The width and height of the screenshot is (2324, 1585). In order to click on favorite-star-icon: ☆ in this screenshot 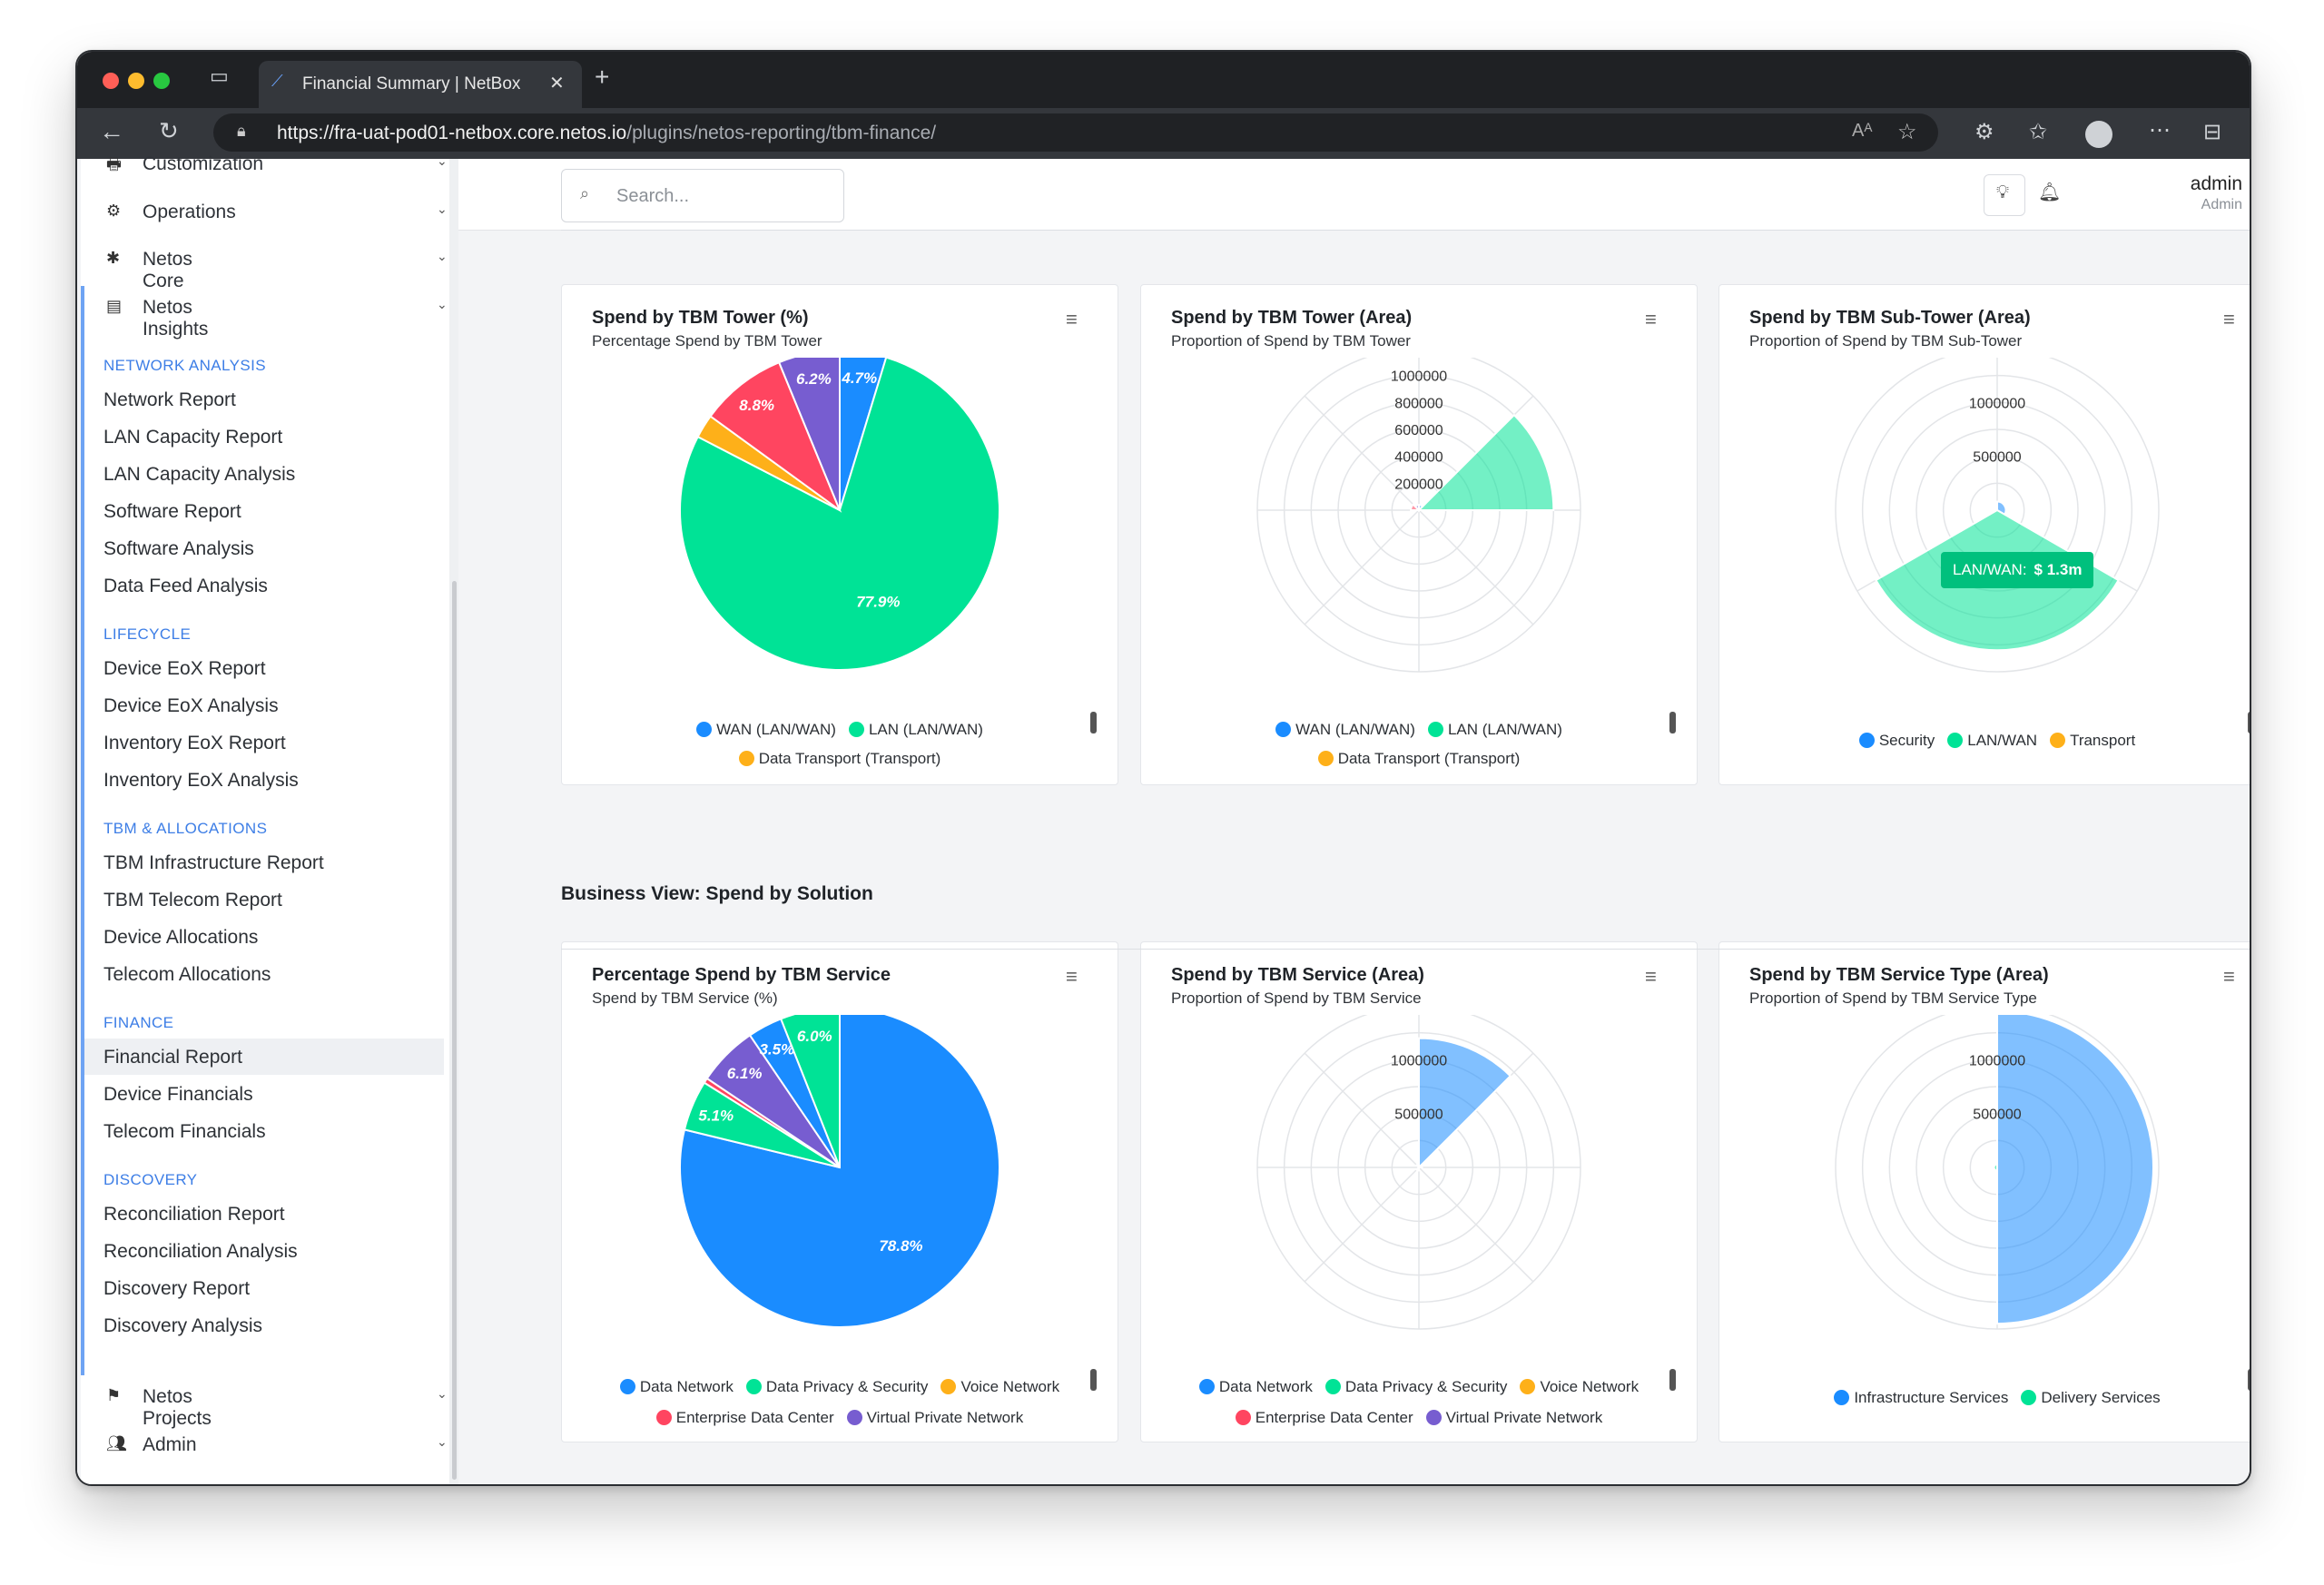, I will do `click(1907, 132)`.